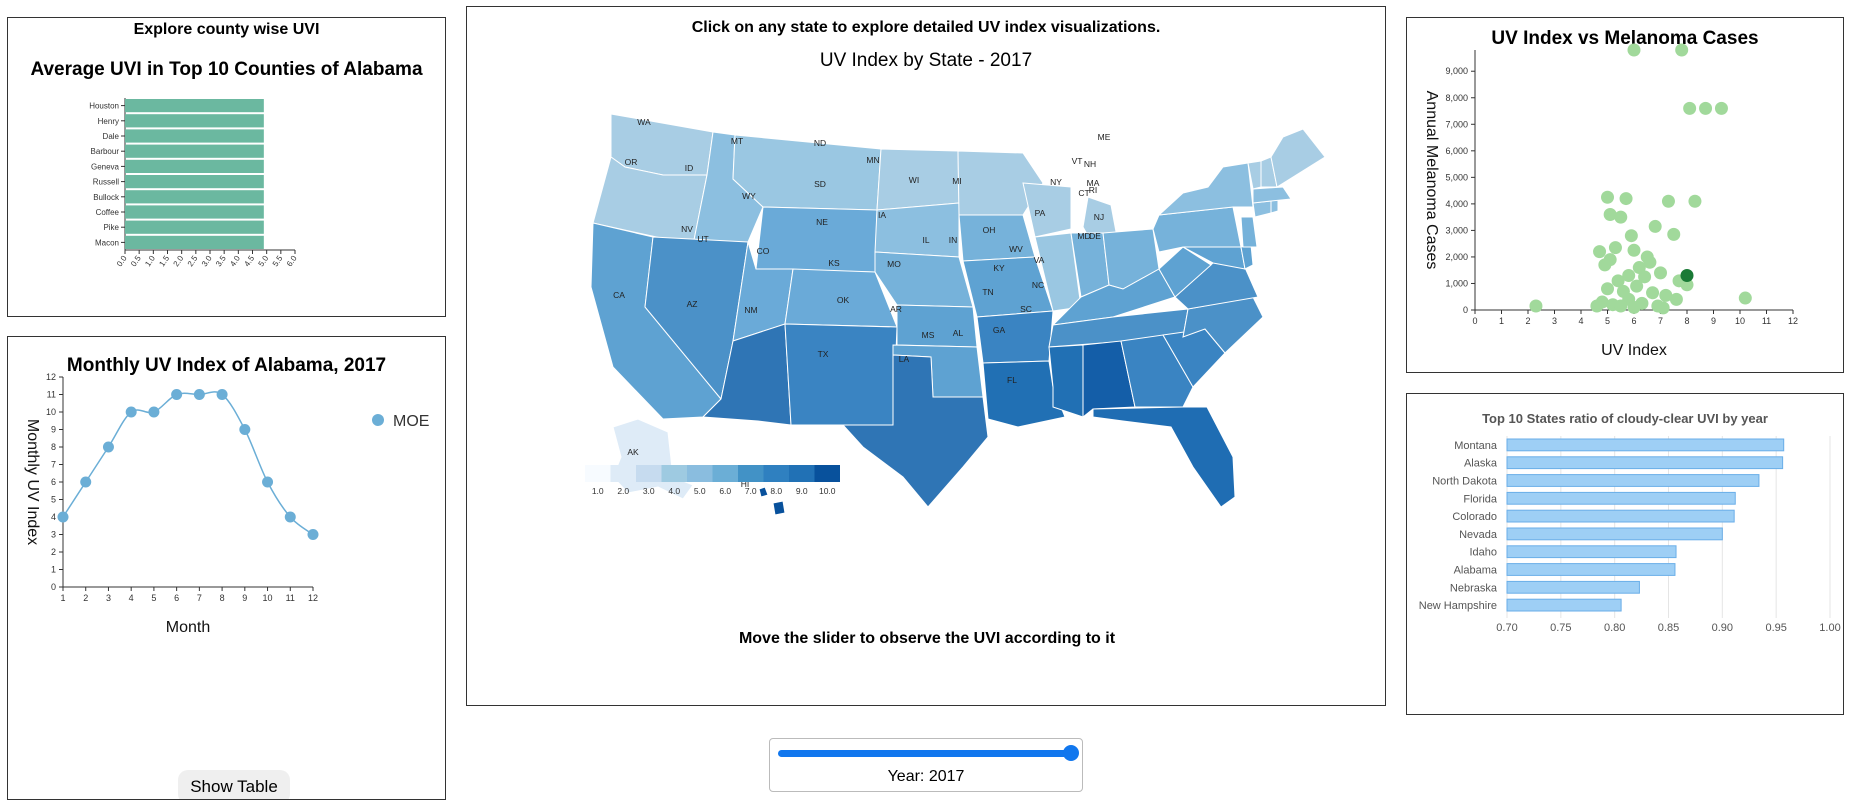 The height and width of the screenshot is (810, 1849). I want to click on show-table-button: Show Table, so click(234, 784).